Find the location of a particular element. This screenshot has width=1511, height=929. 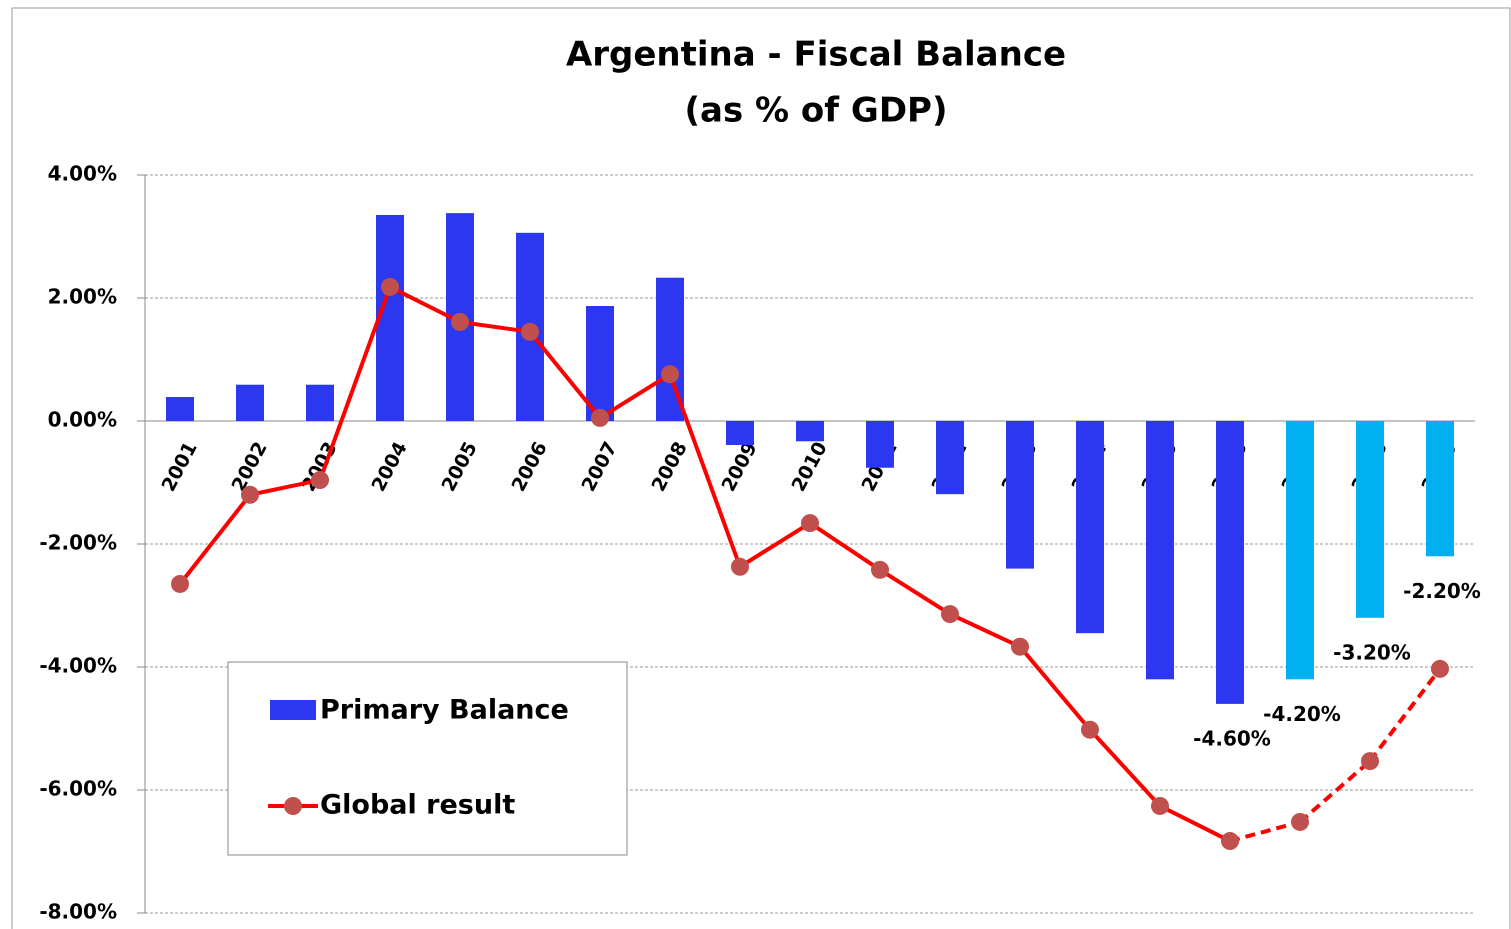

y-tick-label: 0.00% is located at coordinates (82, 420).